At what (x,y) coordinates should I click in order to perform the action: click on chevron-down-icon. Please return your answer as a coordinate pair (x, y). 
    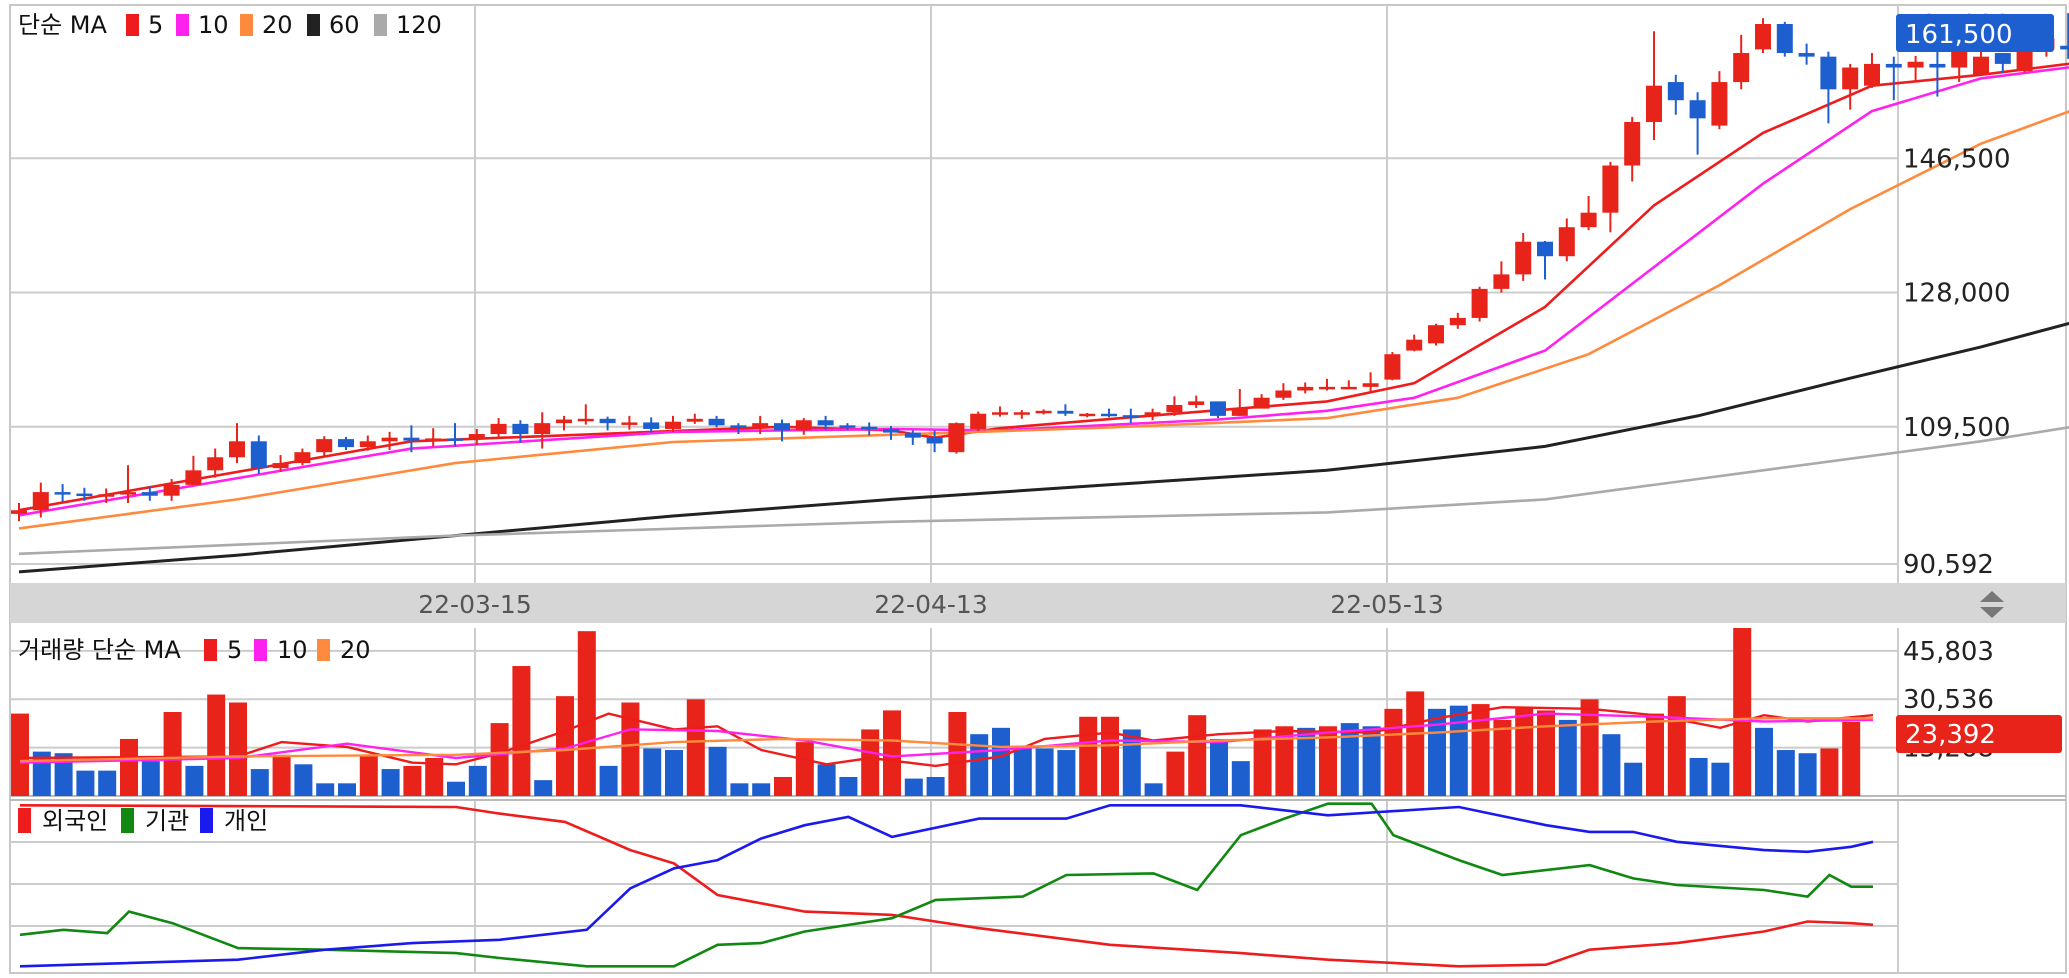
    Looking at the image, I should click on (1992, 612).